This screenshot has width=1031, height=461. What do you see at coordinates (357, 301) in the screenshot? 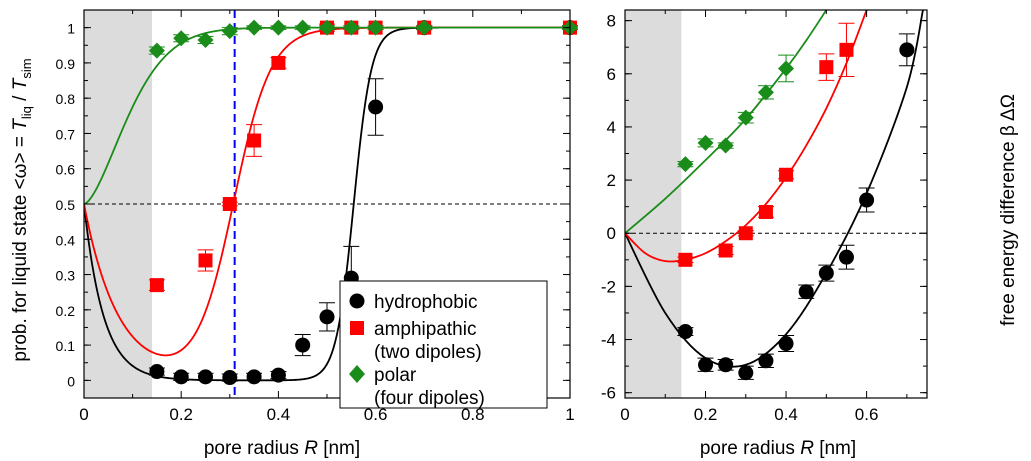
I see `legend-marker-hydrophobic` at bounding box center [357, 301].